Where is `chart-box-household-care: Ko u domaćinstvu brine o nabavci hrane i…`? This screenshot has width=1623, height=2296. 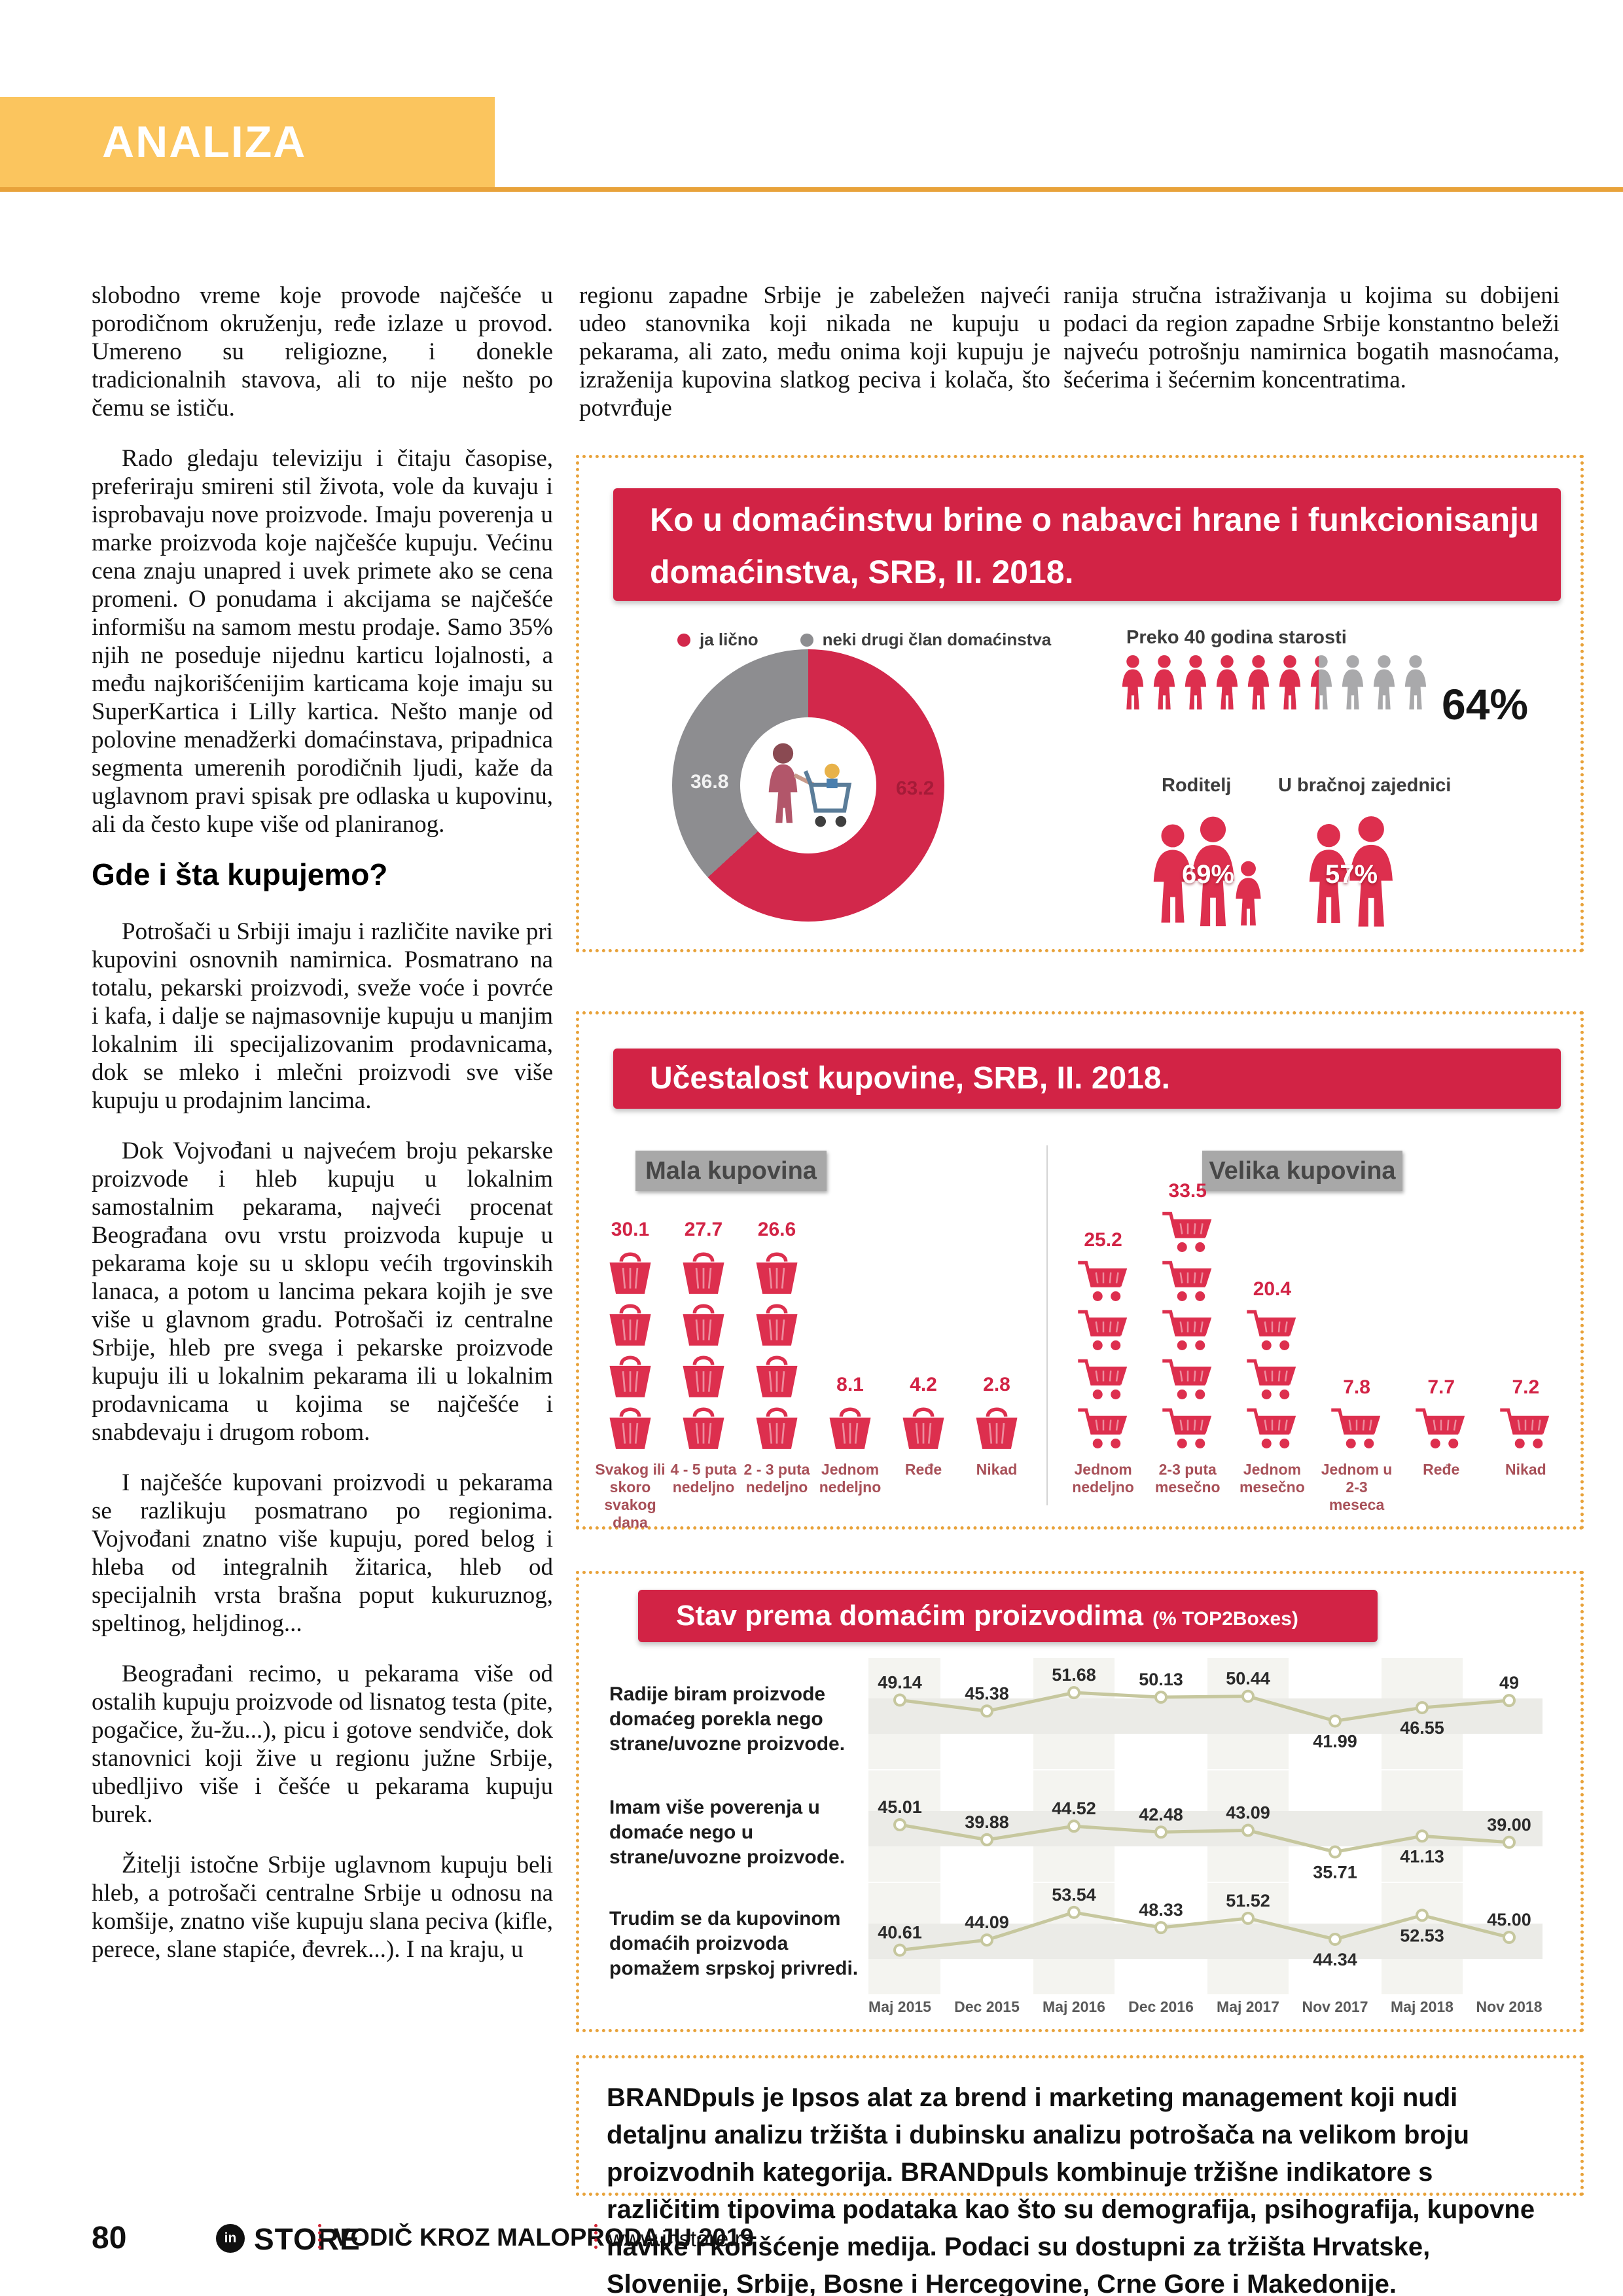
chart-box-household-care: Ko u domaćinstvu brine o nabavci hrane i… is located at coordinates (1080, 703).